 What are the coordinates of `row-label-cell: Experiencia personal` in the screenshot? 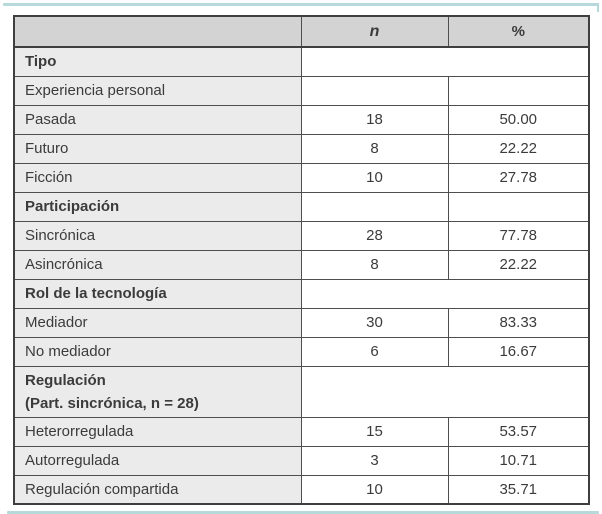 It's located at (157, 90).